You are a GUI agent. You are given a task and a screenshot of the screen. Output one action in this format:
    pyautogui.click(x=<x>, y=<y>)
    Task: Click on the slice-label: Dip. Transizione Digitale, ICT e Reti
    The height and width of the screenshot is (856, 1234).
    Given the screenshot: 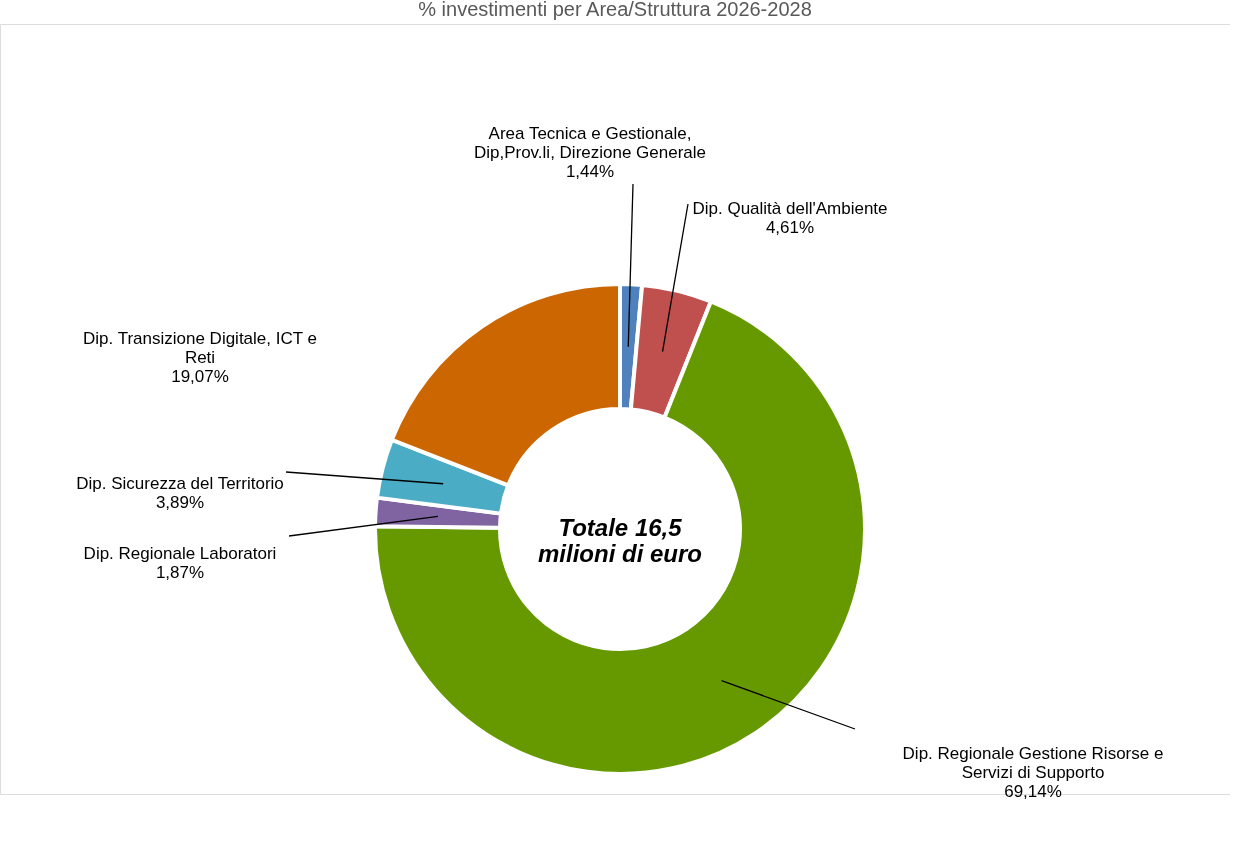 What is the action you would take?
    pyautogui.click(x=200, y=348)
    